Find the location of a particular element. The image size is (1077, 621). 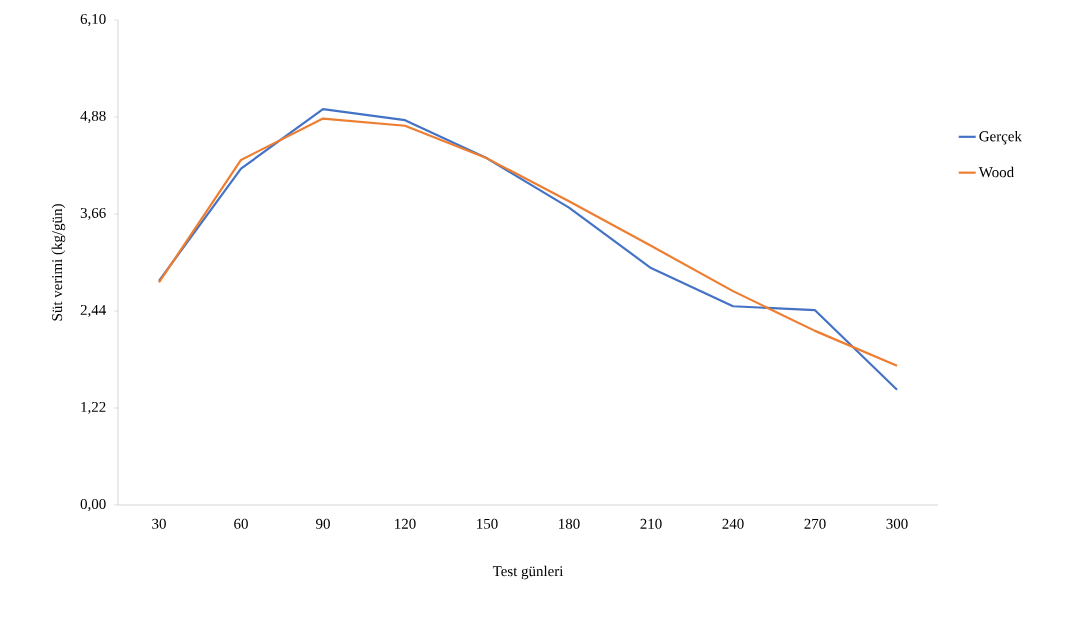

y-tick-label: 2,44 is located at coordinates (93, 311).